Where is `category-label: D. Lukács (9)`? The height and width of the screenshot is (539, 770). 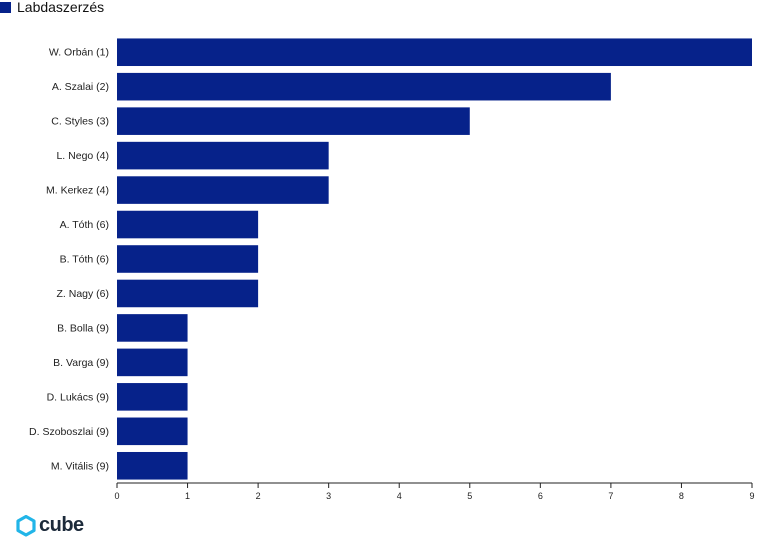
category-label: D. Lukács (9) is located at coordinates (78, 397).